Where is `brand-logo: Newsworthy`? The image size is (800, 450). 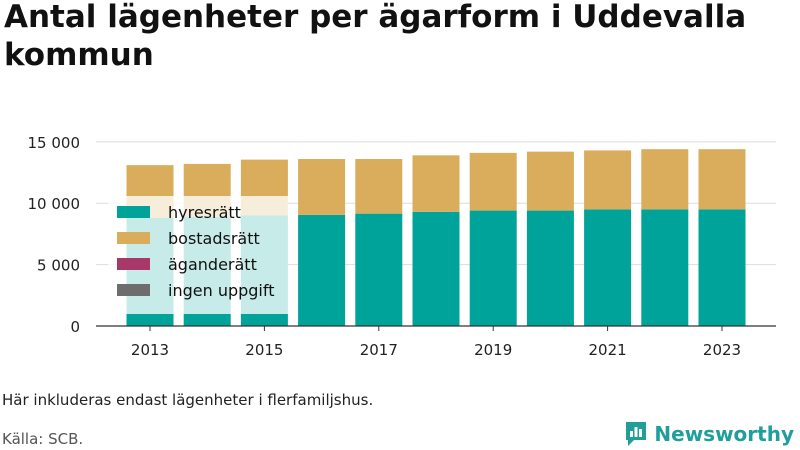 brand-logo: Newsworthy is located at coordinates (709, 434).